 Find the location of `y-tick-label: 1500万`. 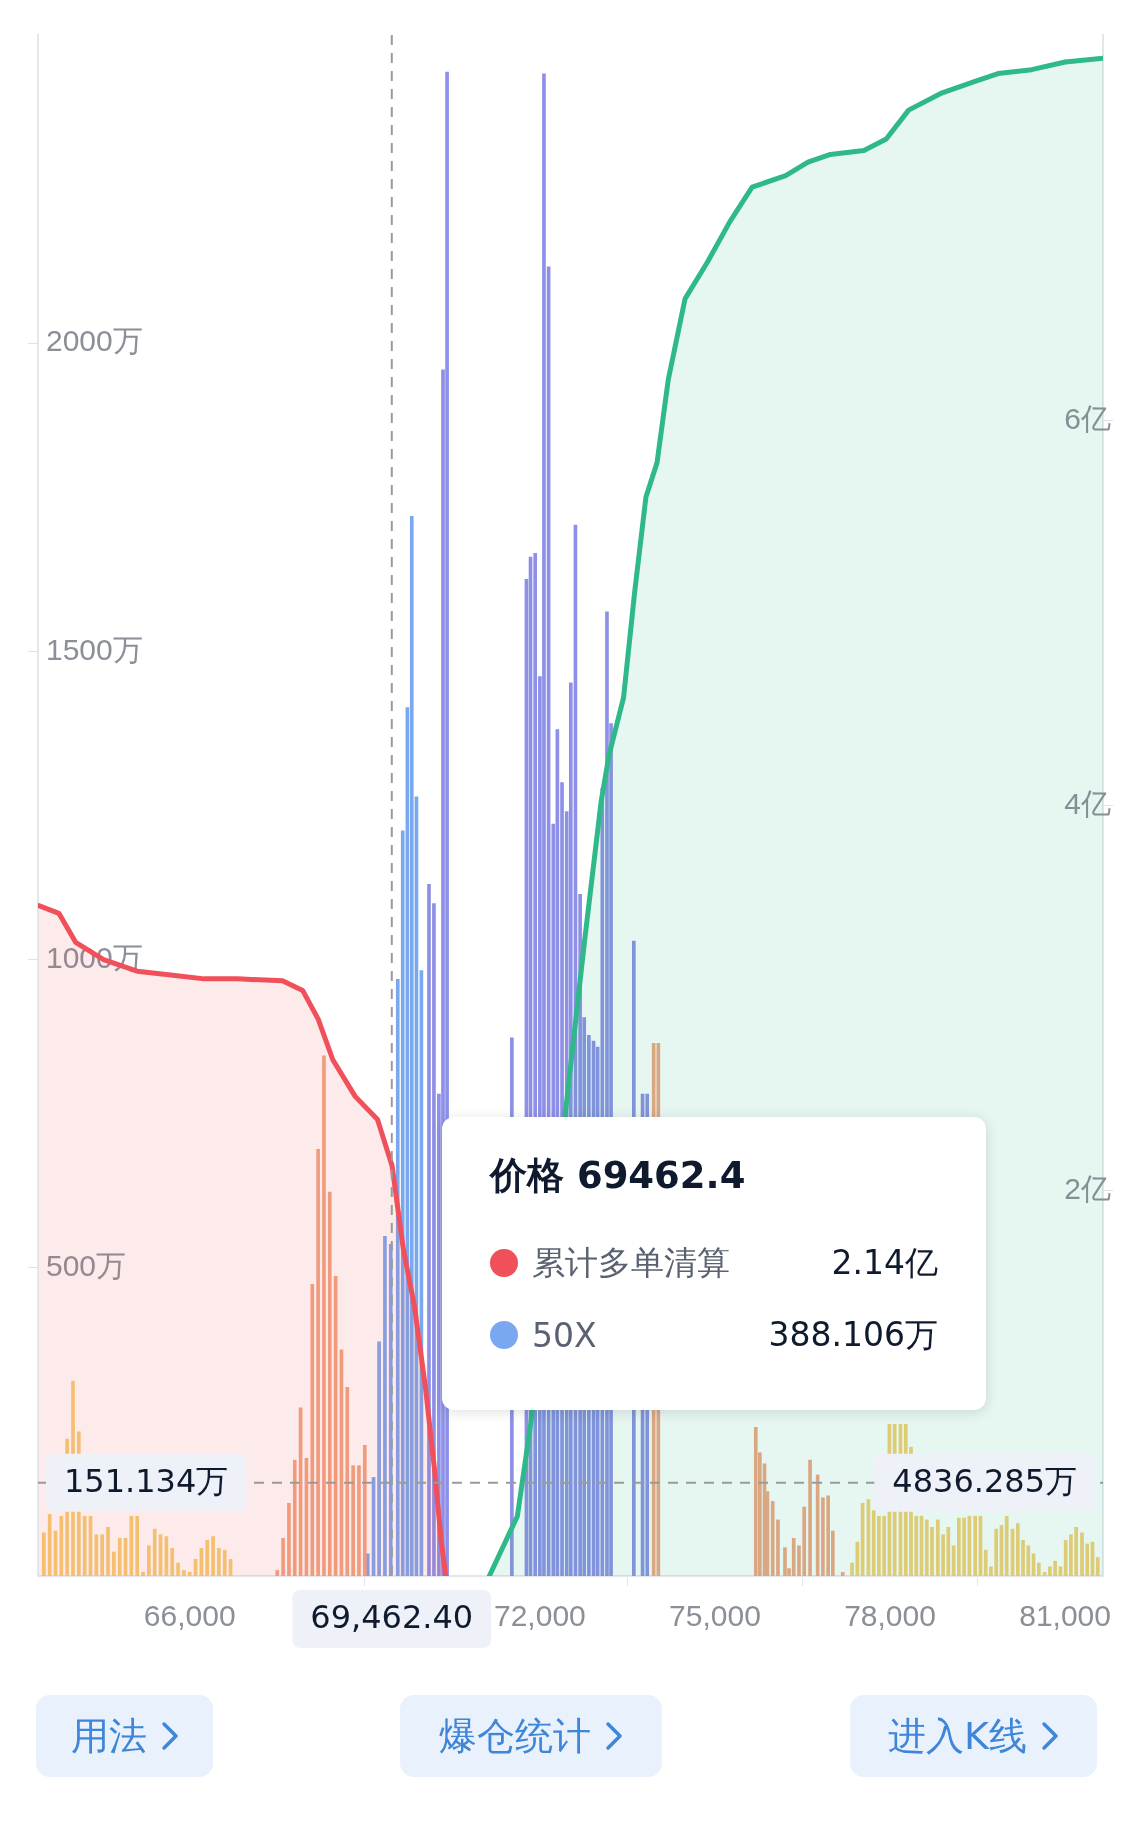

y-tick-label: 1500万 is located at coordinates (94, 649).